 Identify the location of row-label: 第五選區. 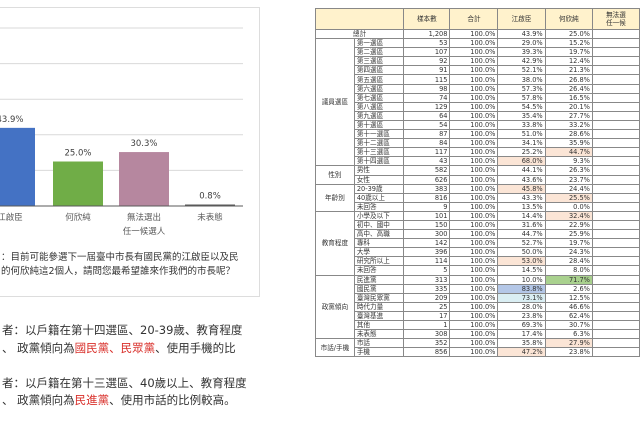
(379, 79).